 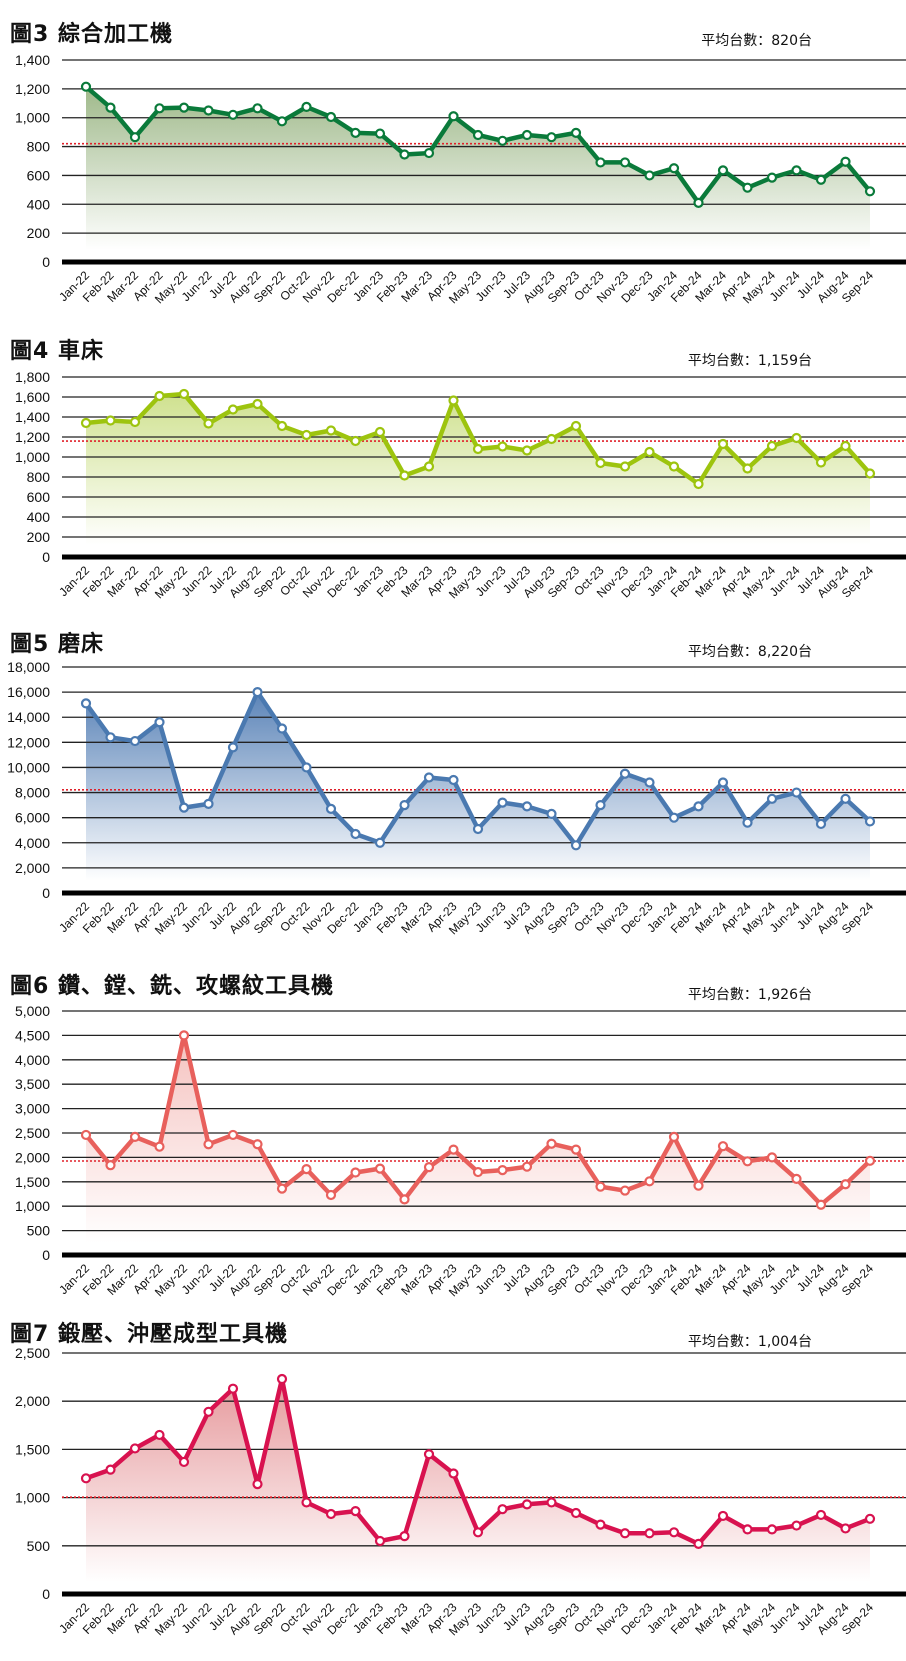 I want to click on y-tick-label: 1,500, so click(x=32, y=1182).